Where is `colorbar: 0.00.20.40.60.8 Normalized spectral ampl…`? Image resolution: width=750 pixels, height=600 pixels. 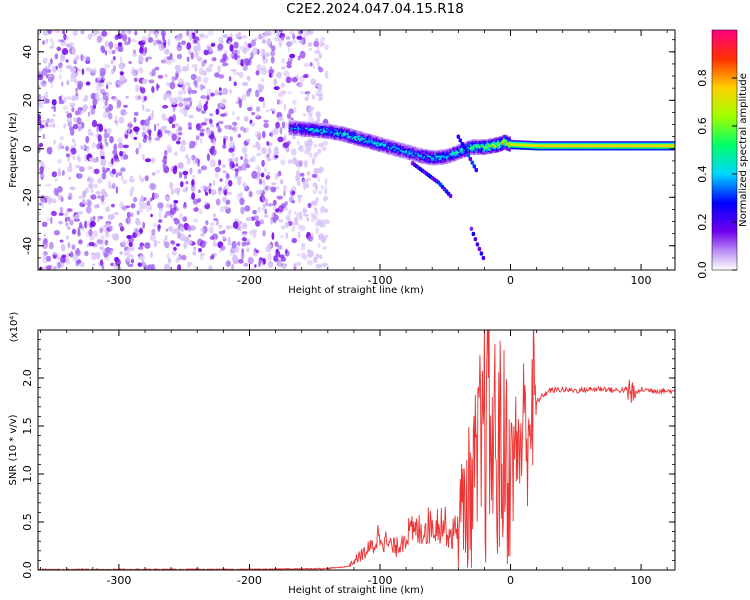
colorbar: 0.00.20.40.60.8 Normalized spectral ampl… is located at coordinates (722, 154).